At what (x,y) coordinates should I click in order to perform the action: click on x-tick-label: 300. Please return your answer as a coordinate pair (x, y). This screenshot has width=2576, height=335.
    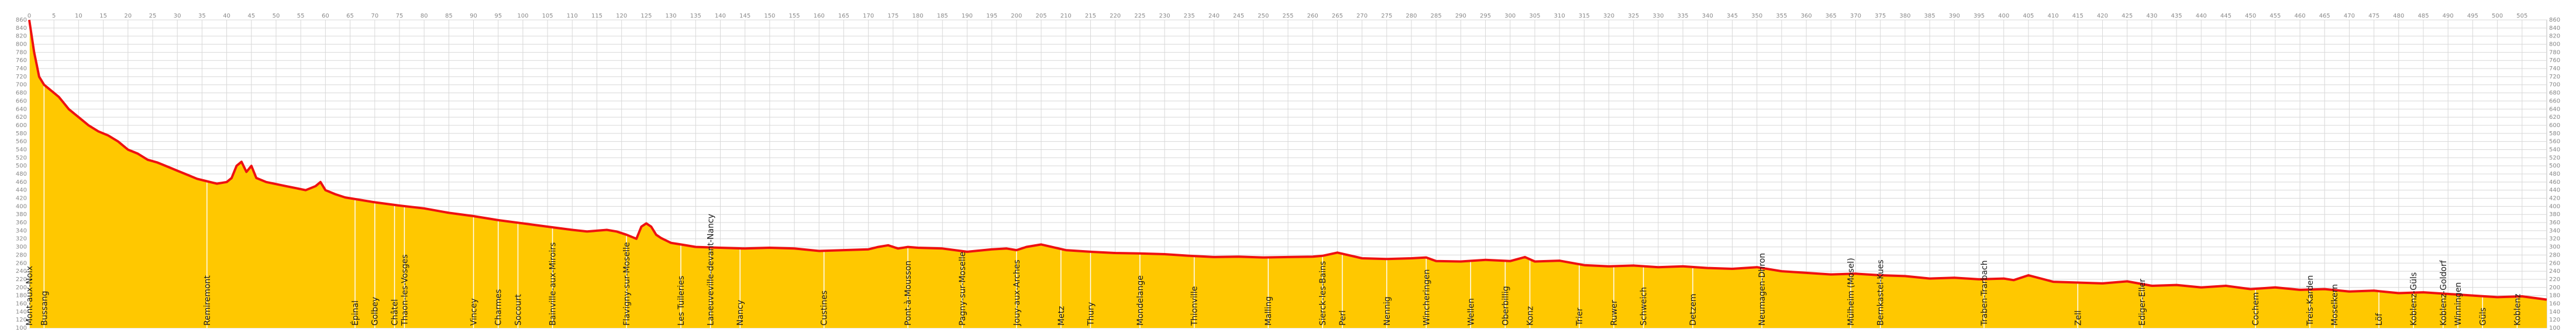
    Looking at the image, I should click on (1510, 16).